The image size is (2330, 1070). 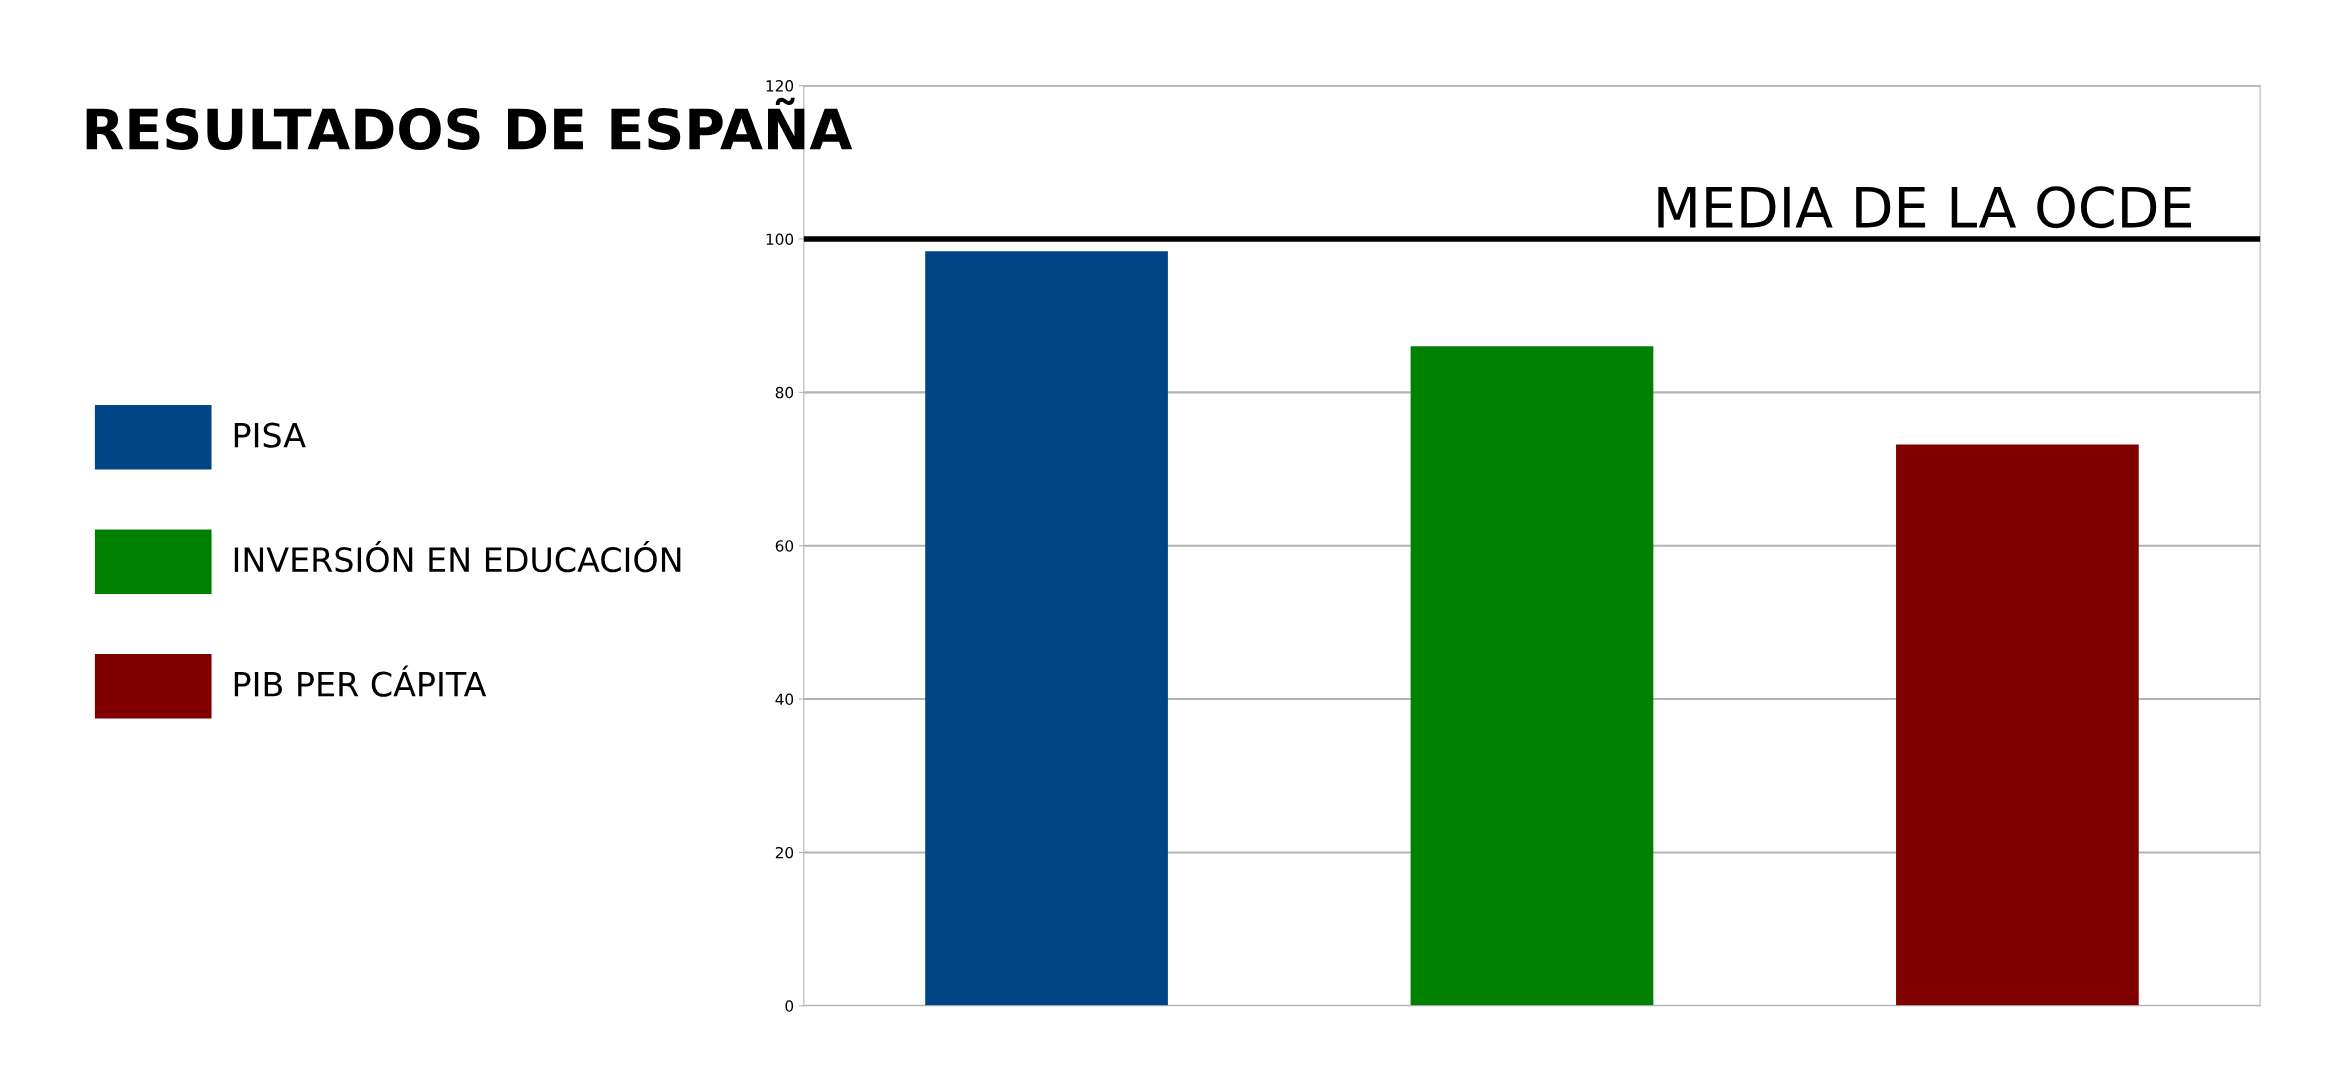 What do you see at coordinates (1925, 207) in the screenshot?
I see `ref-line-label: MEDIA DE LA OCDE` at bounding box center [1925, 207].